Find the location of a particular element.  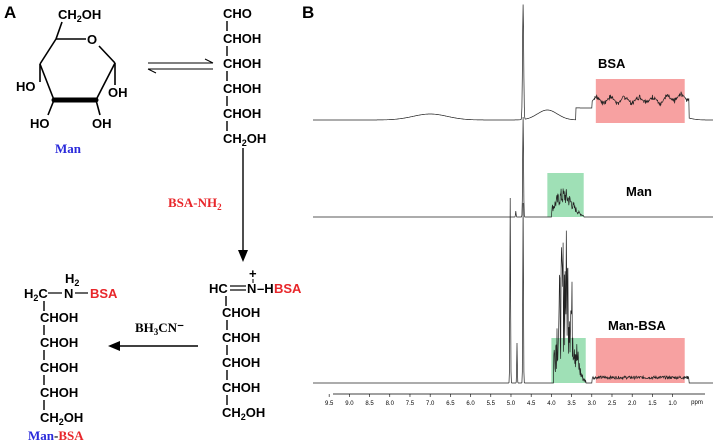

x-tick-label: 1.5 is located at coordinates (652, 404).